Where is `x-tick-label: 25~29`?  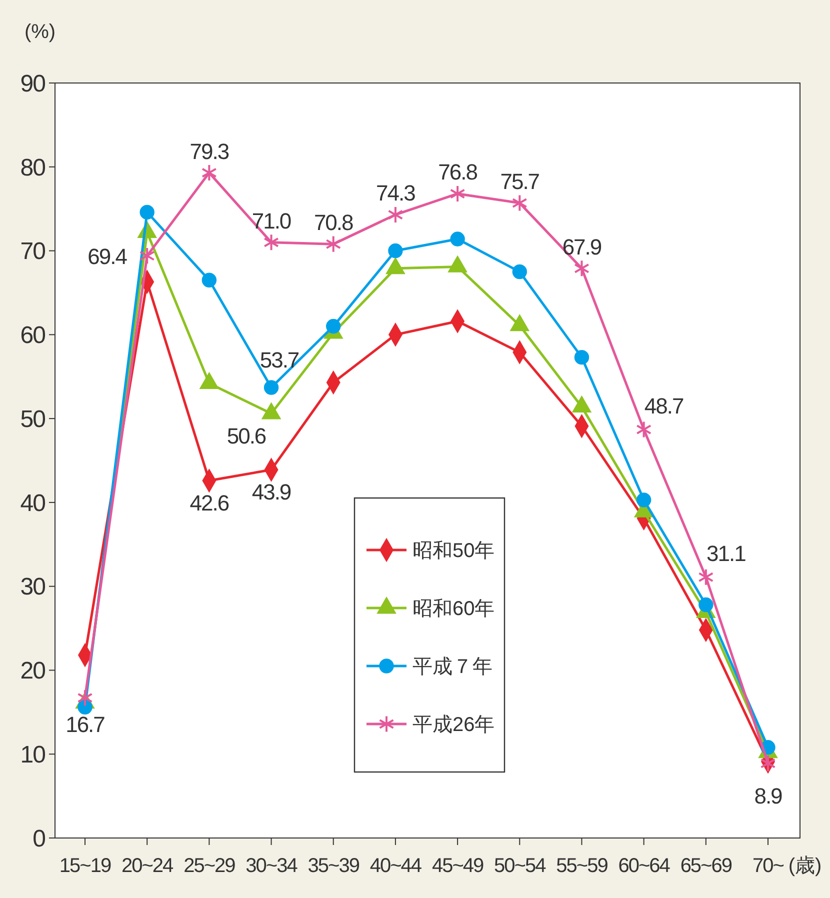
x-tick-label: 25~29 is located at coordinates (210, 866).